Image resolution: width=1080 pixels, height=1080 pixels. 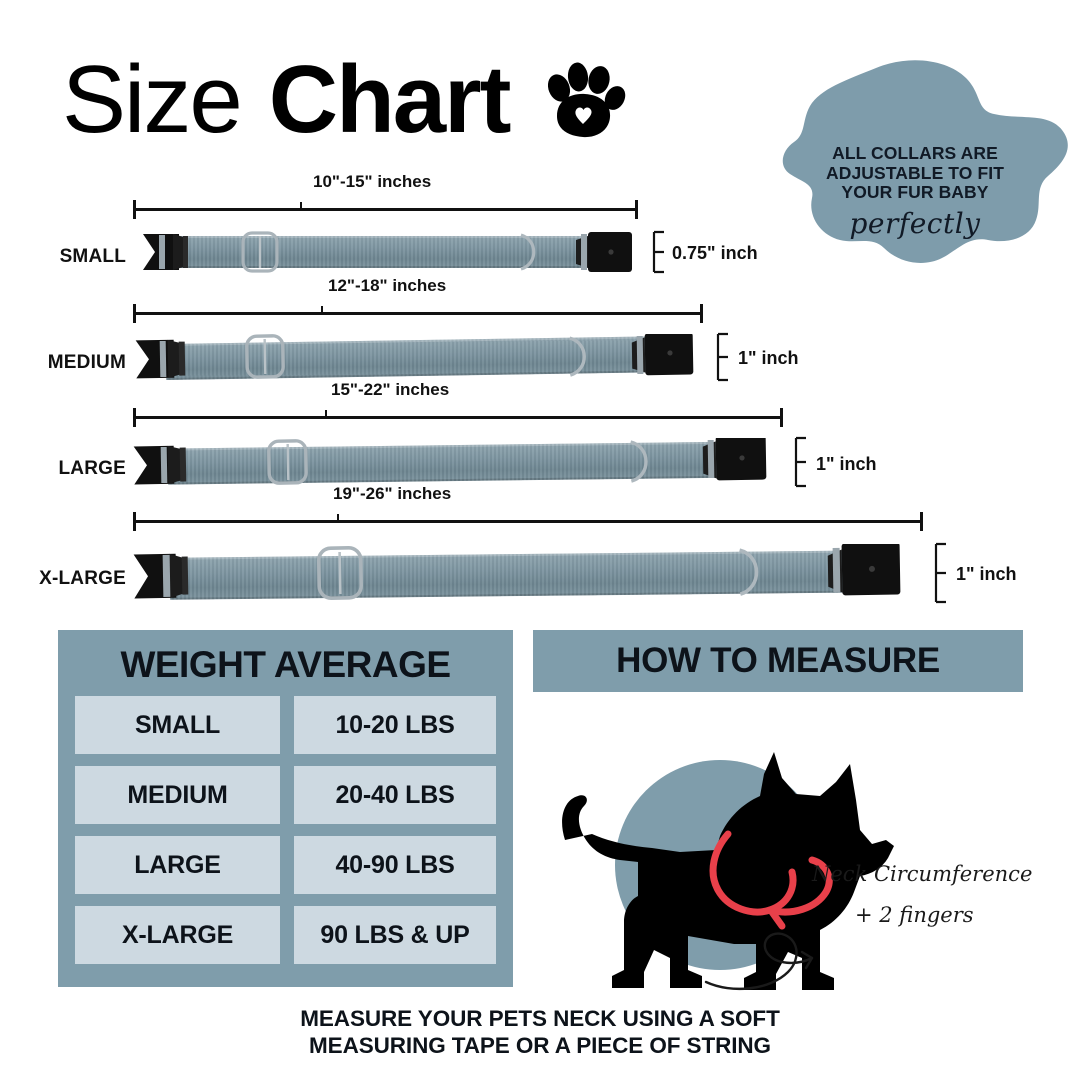 What do you see at coordinates (390, 389) in the screenshot?
I see `length-label-large: 15"-22" inches` at bounding box center [390, 389].